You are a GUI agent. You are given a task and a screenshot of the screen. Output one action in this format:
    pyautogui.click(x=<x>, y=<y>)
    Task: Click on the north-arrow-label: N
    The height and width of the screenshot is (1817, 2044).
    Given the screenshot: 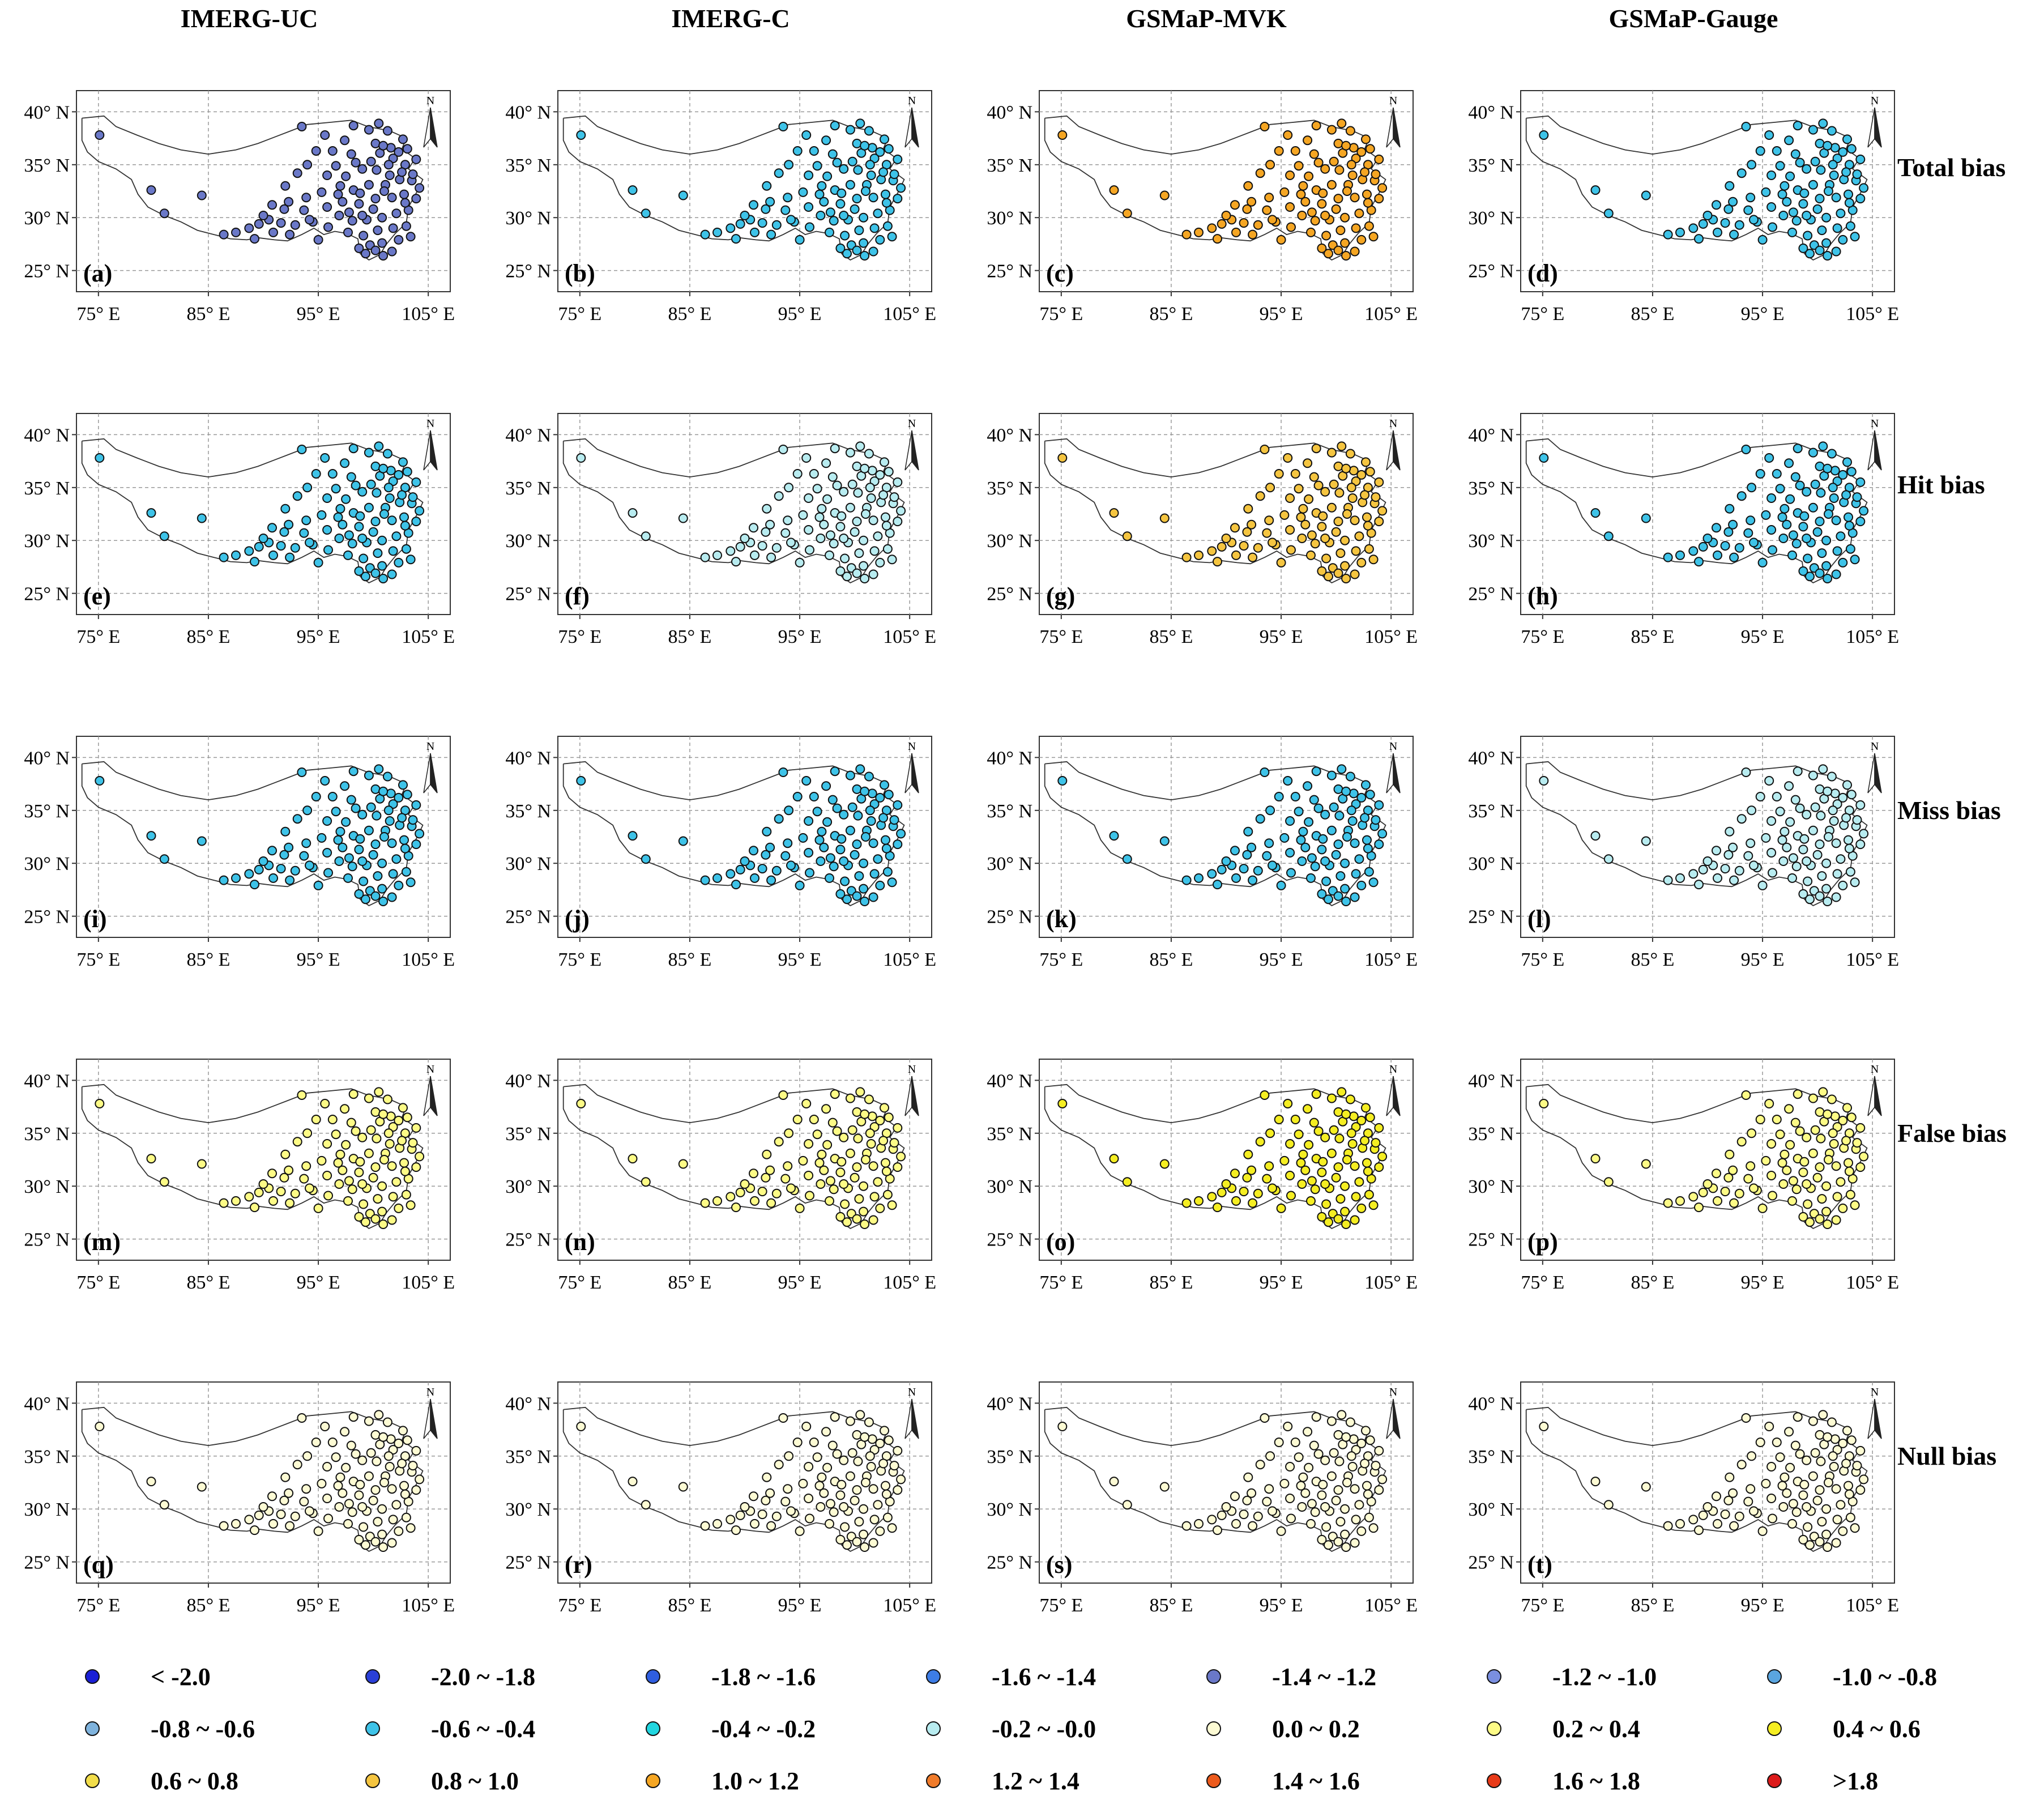 What is the action you would take?
    pyautogui.click(x=1875, y=101)
    